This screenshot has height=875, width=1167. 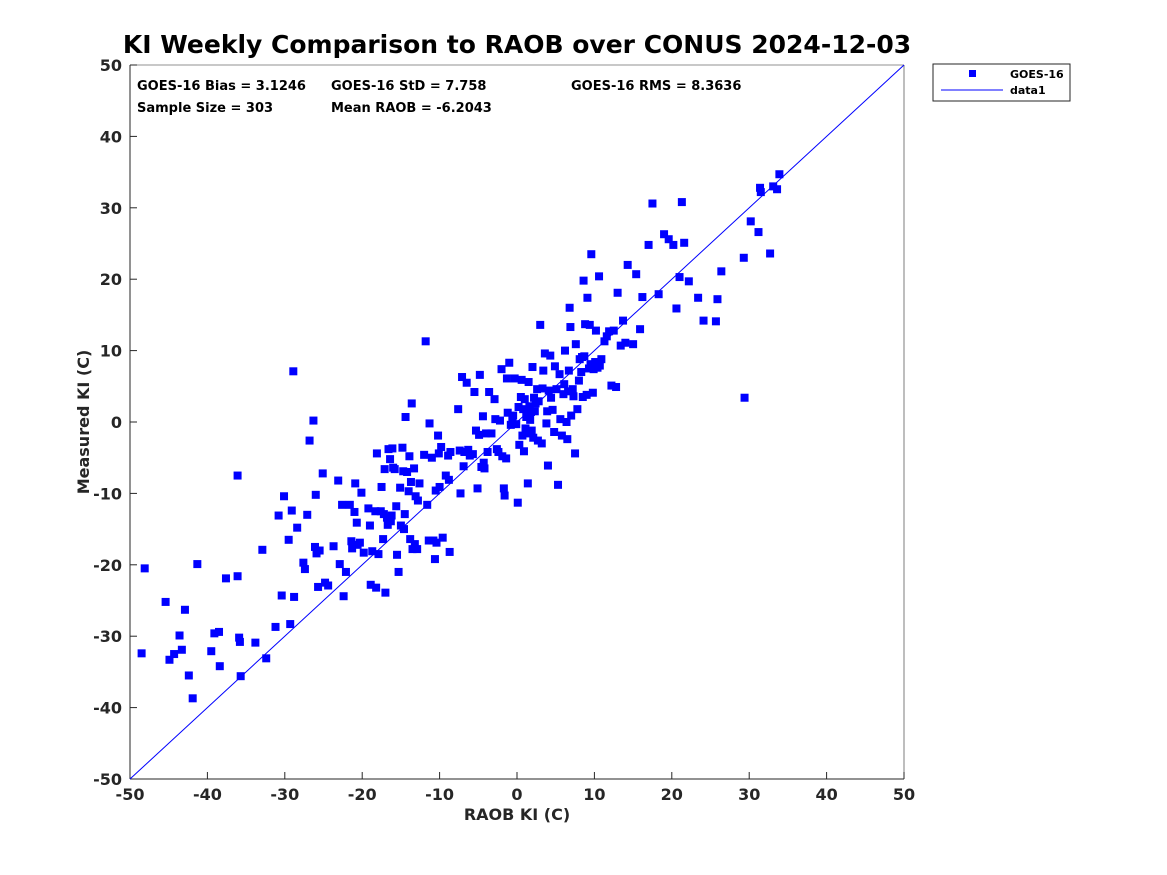 I want to click on y-axis-ticks: -50 -40 -30 -20 -10 0 10 20 30 40 50, so click(x=115, y=422).